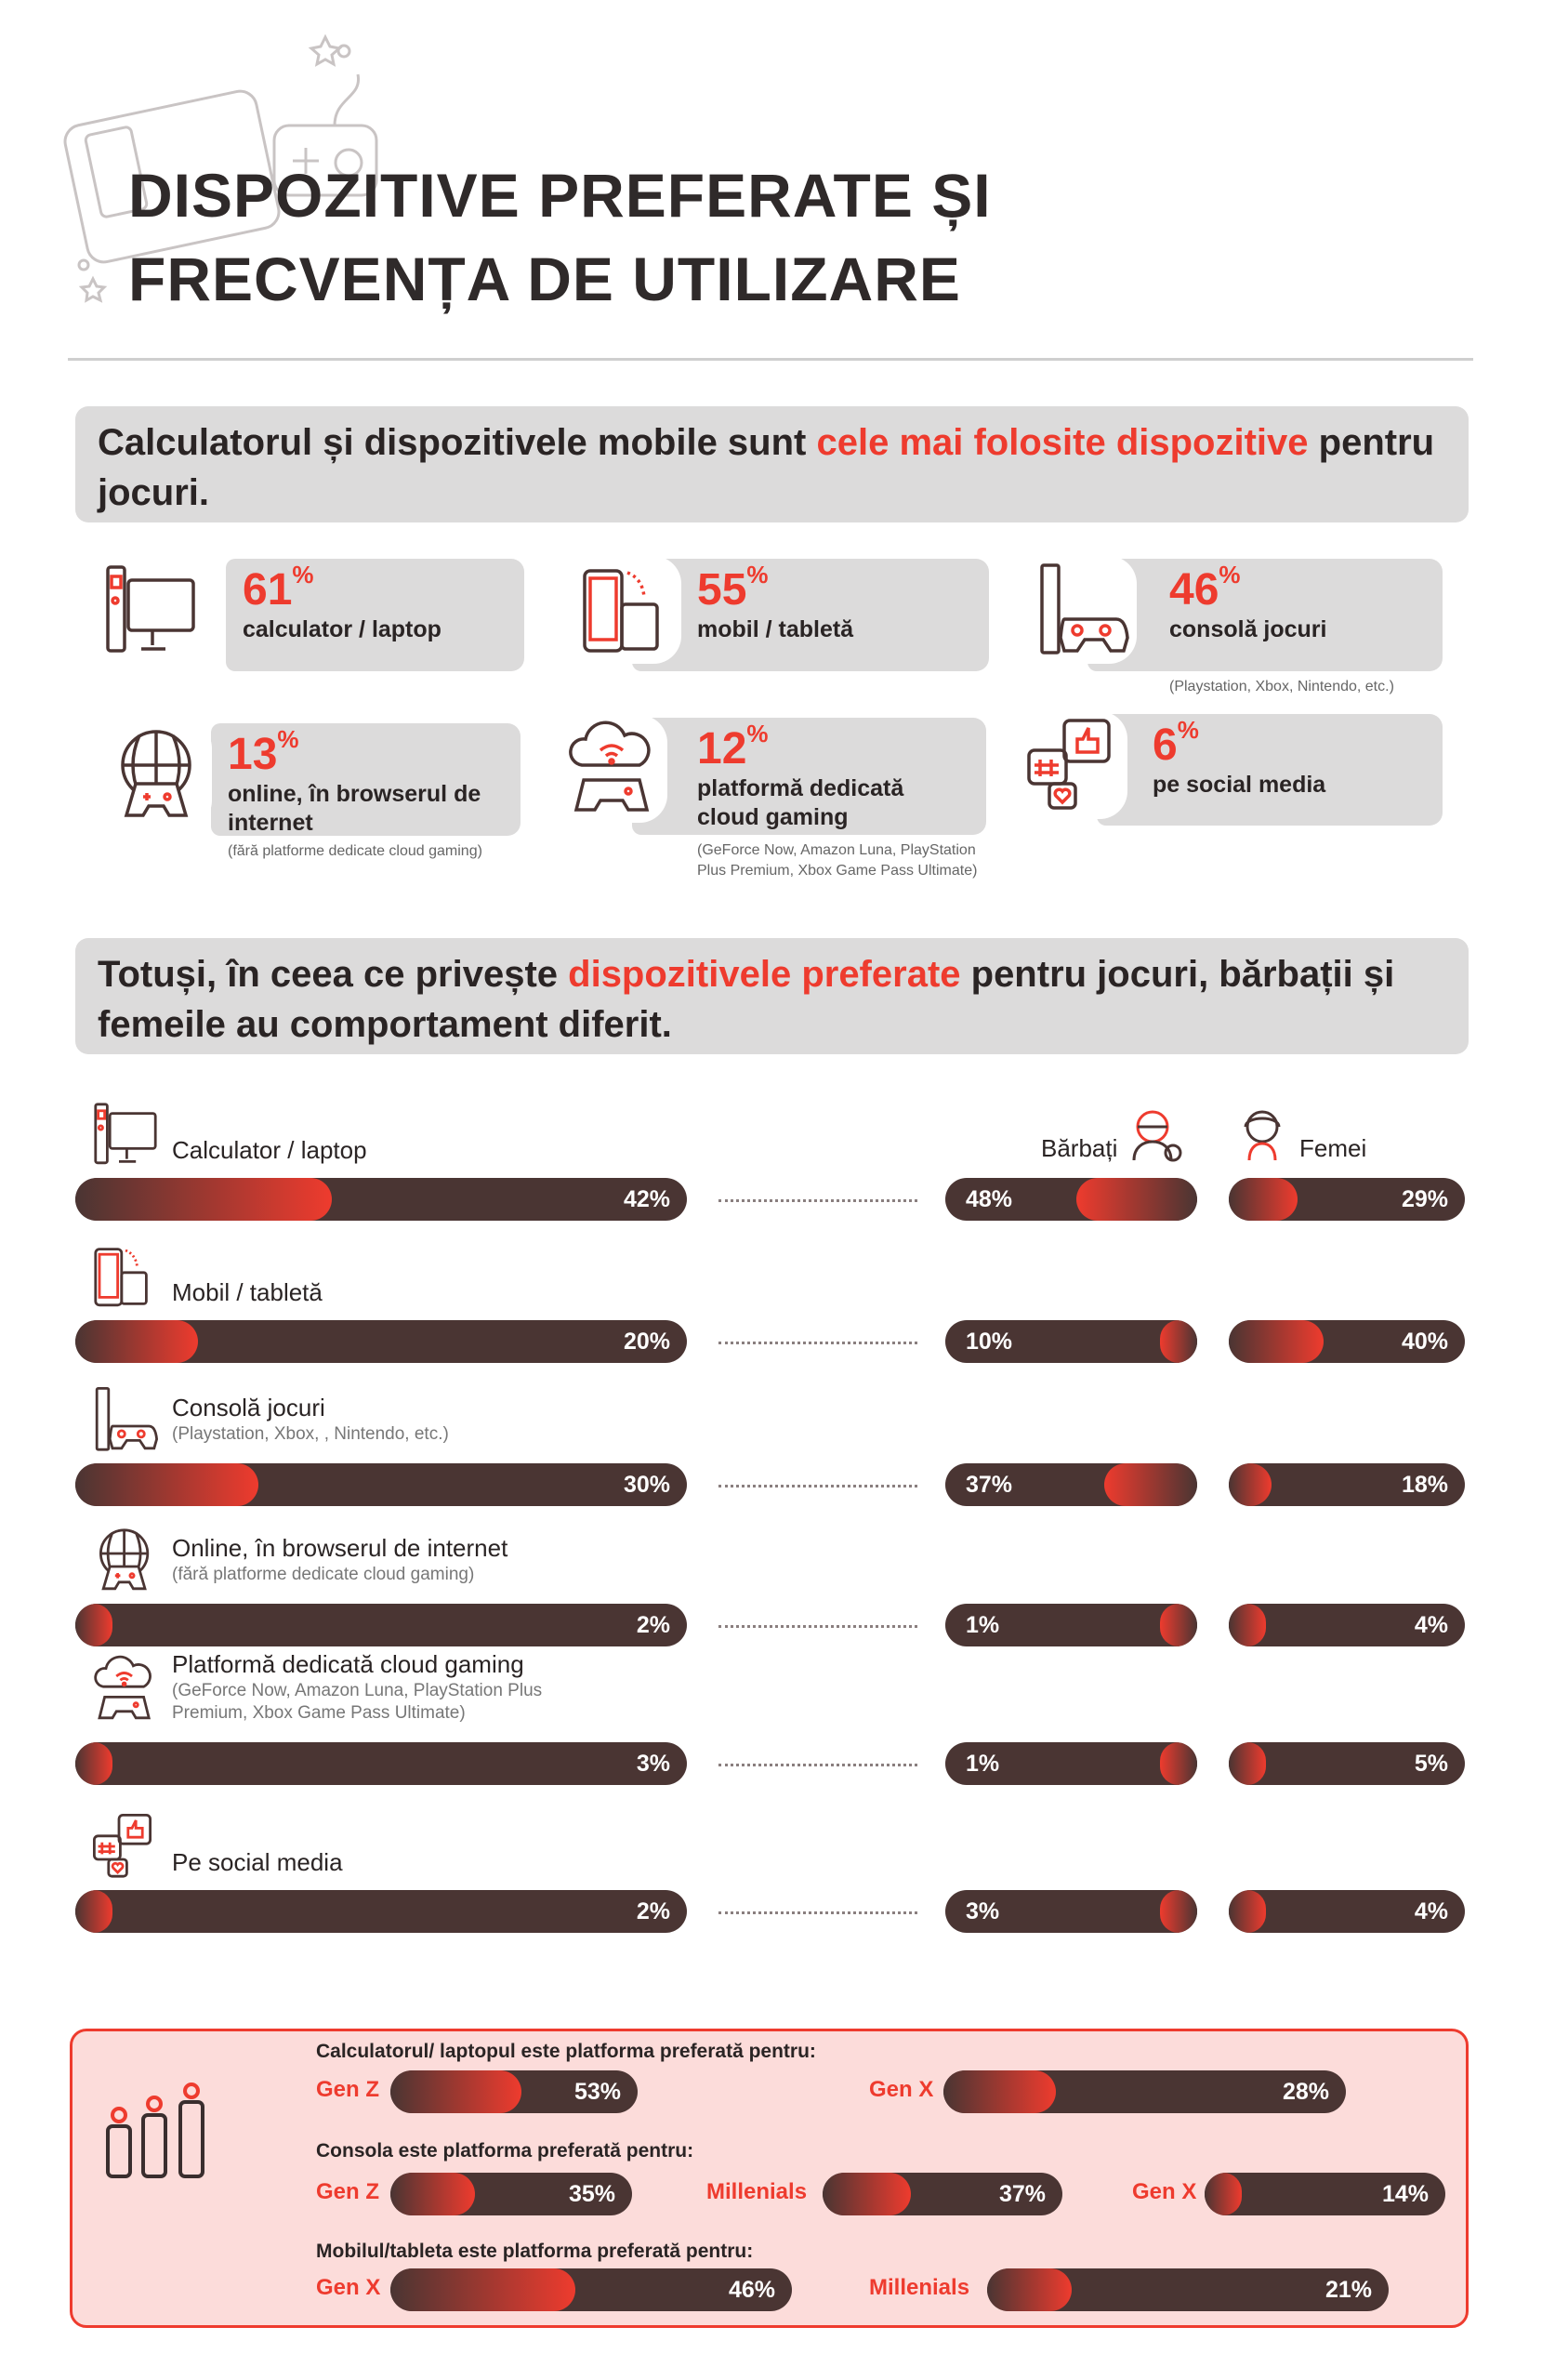  I want to click on stat-note: (Playstation, Xbox, Nintendo, etc.), so click(1281, 686).